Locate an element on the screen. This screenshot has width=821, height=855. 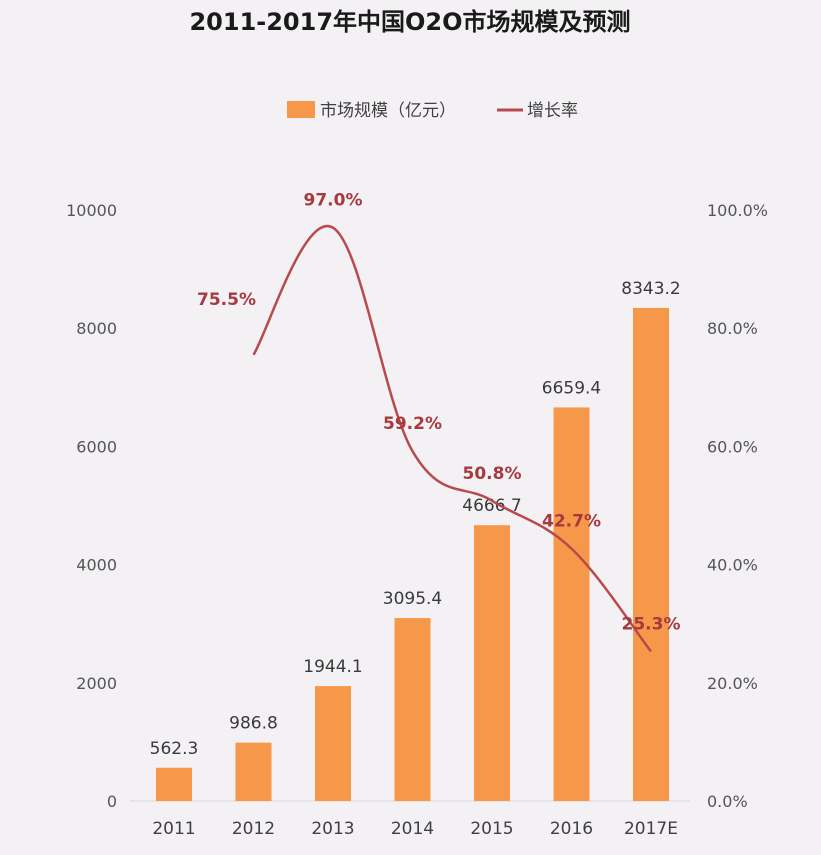
growth-rate-label: 50.8% is located at coordinates (492, 474).